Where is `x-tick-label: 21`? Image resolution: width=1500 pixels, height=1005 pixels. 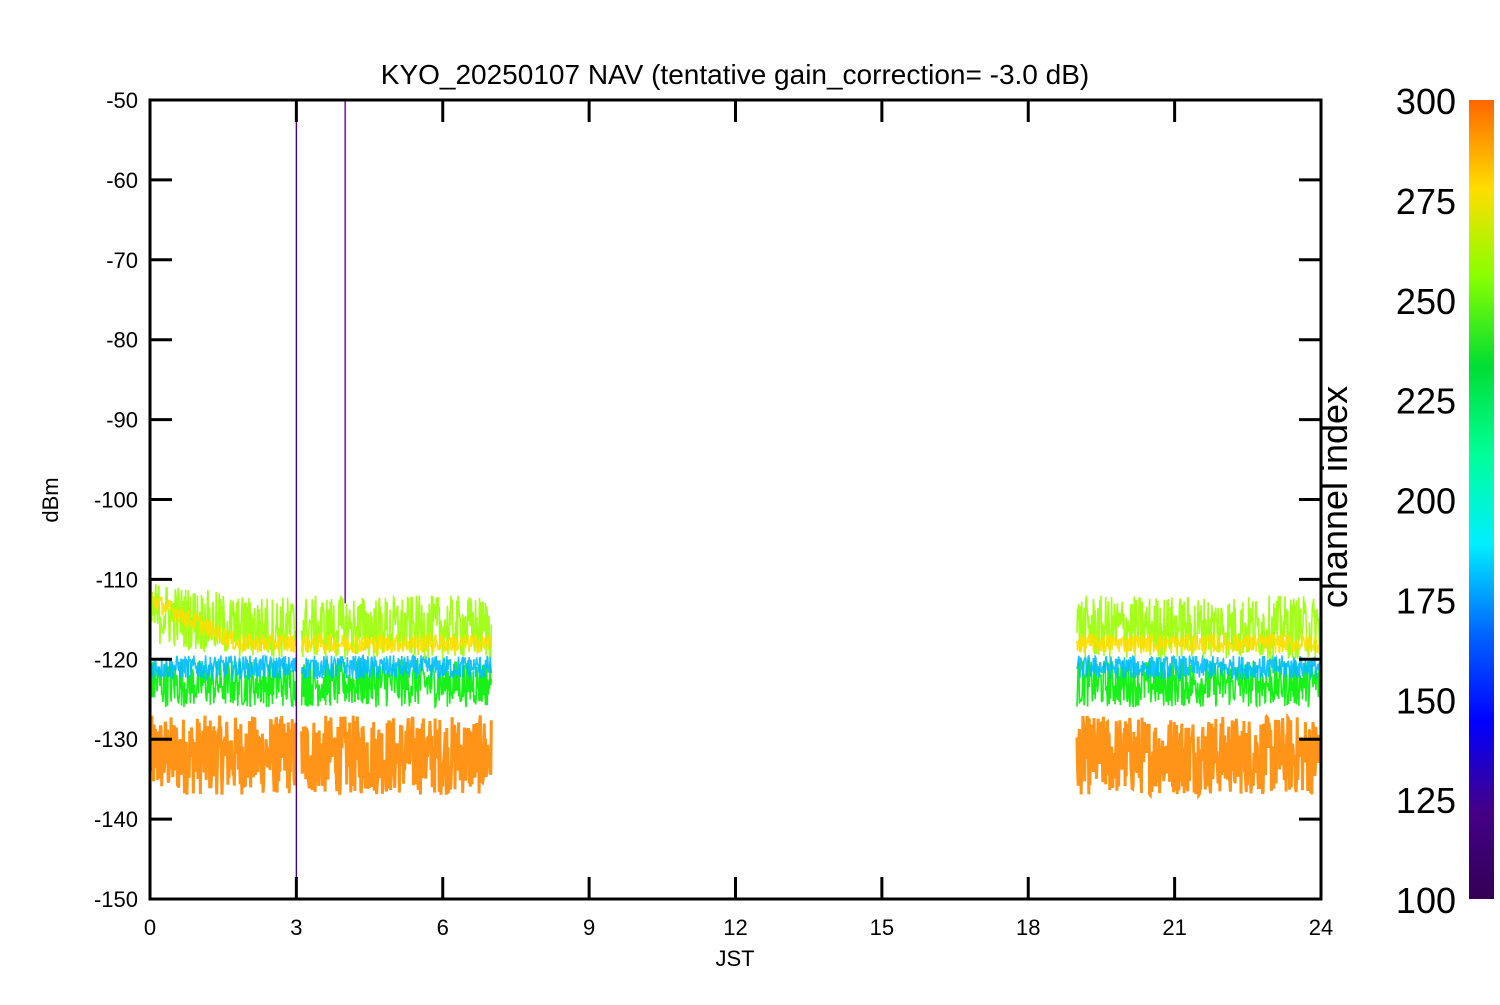 x-tick-label: 21 is located at coordinates (1174, 927).